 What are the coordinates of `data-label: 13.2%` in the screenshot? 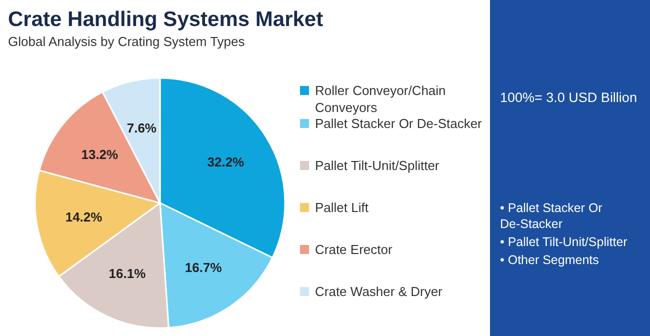 It's located at (100, 154).